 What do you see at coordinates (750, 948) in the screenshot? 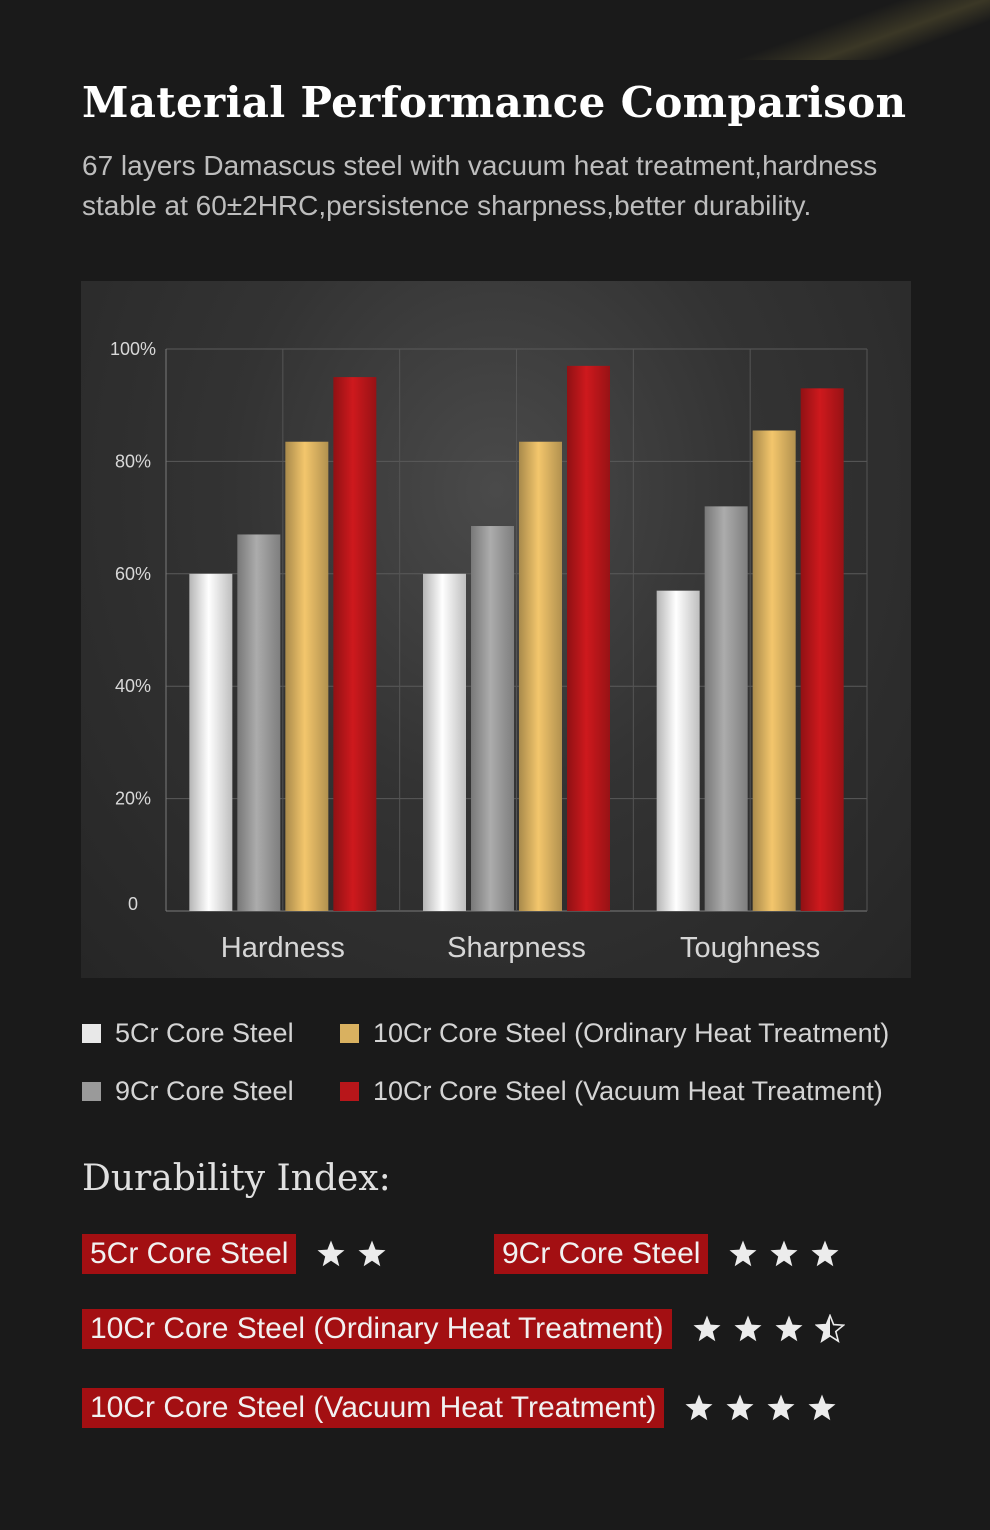
I see `x-tick-label: Toughness` at bounding box center [750, 948].